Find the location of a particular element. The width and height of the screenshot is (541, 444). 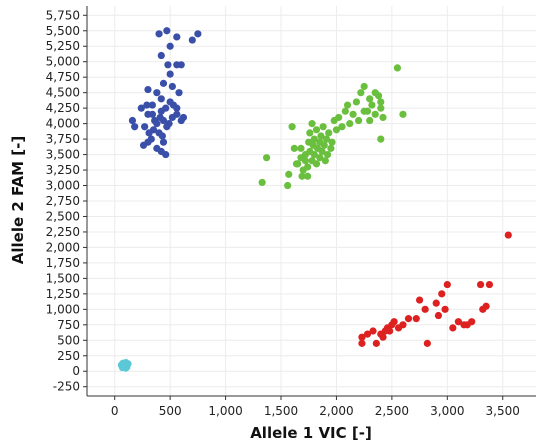

y-tick-label: 1,000 is located at coordinates (63, 309).